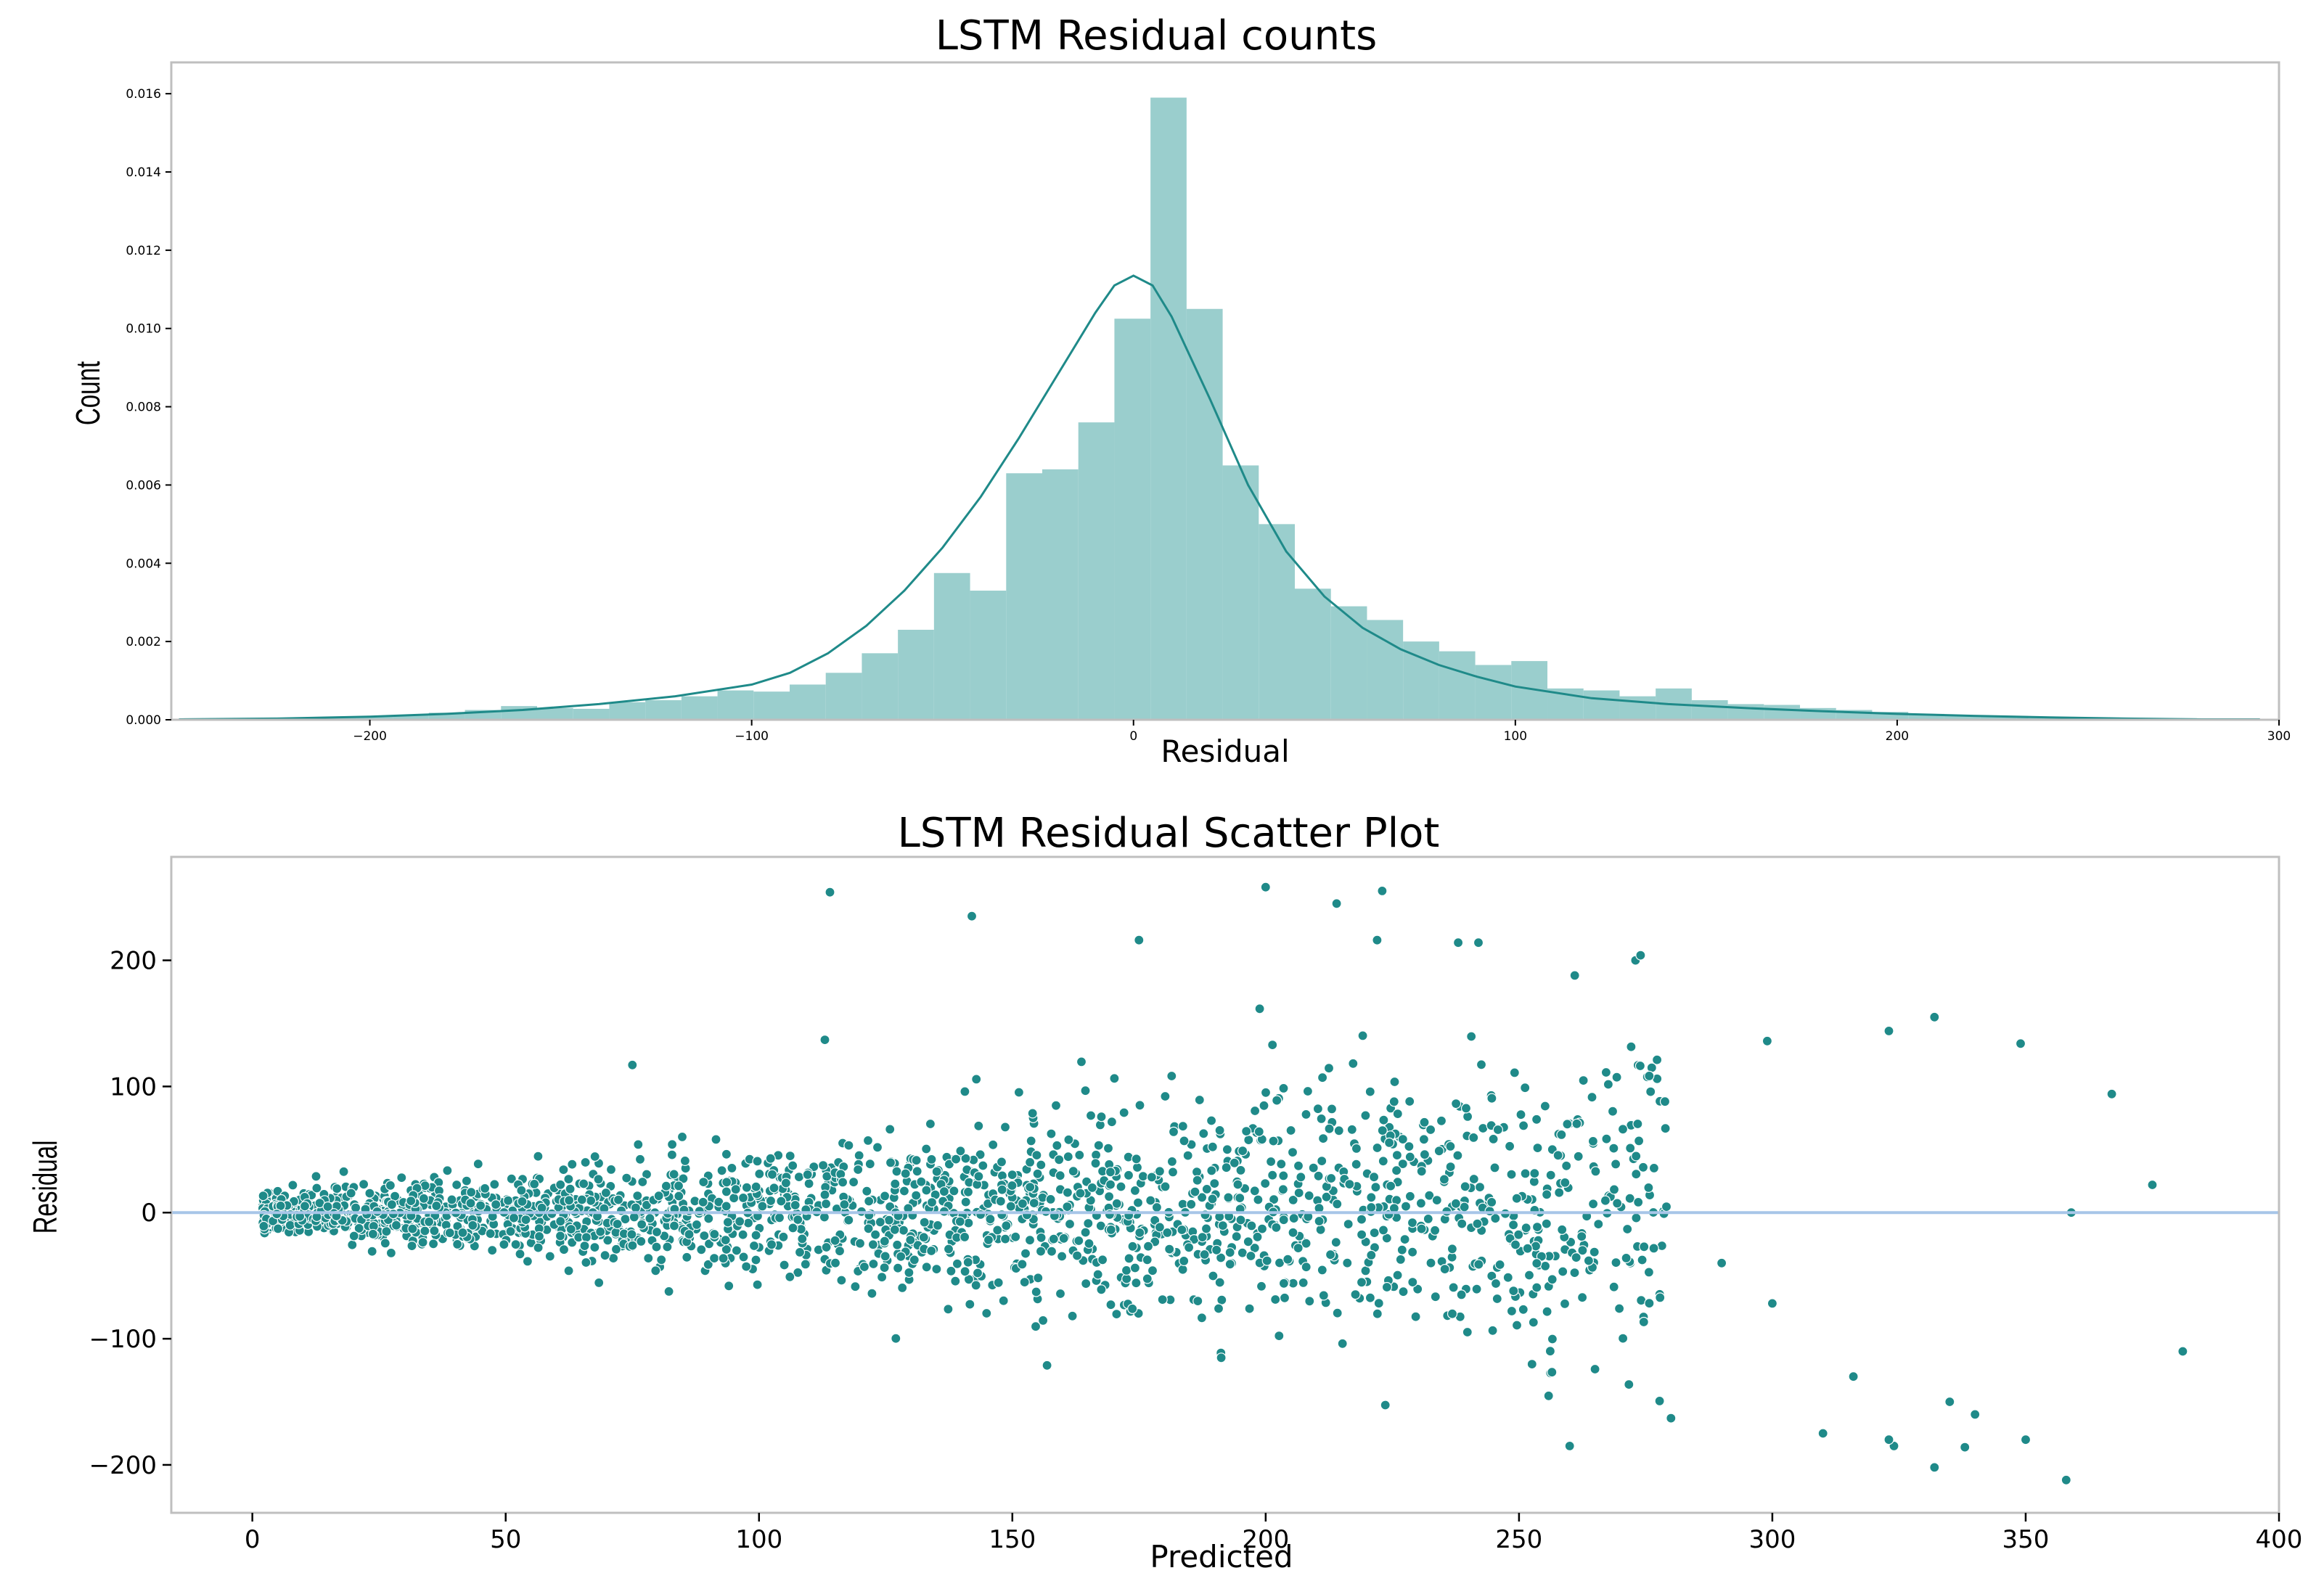 This screenshot has height=1589, width=2324. Describe the element at coordinates (143, 94) in the screenshot. I see `y-tick-label: 0.016` at that location.